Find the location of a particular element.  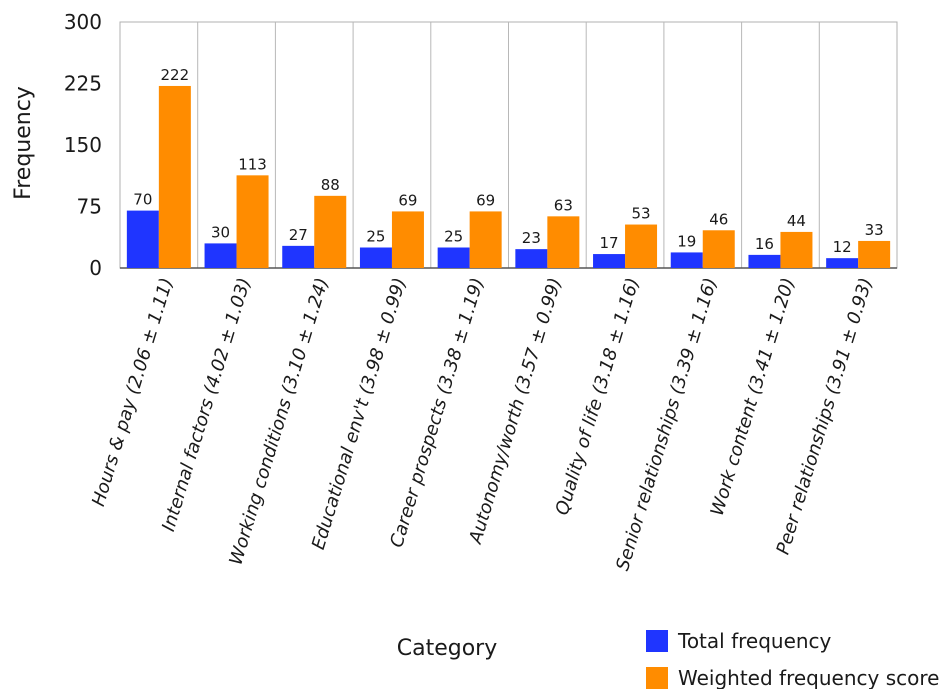

data-label: 30 is located at coordinates (220, 232).